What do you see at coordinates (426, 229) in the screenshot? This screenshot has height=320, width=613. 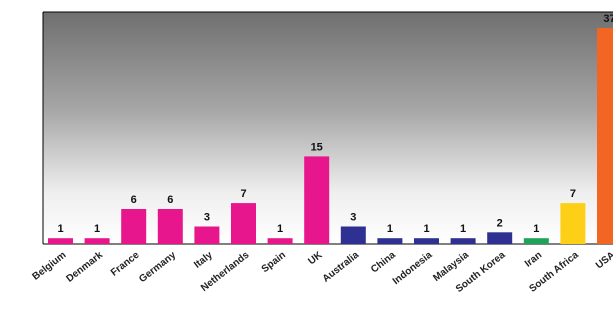 I see `value-label-indonesia: 1` at bounding box center [426, 229].